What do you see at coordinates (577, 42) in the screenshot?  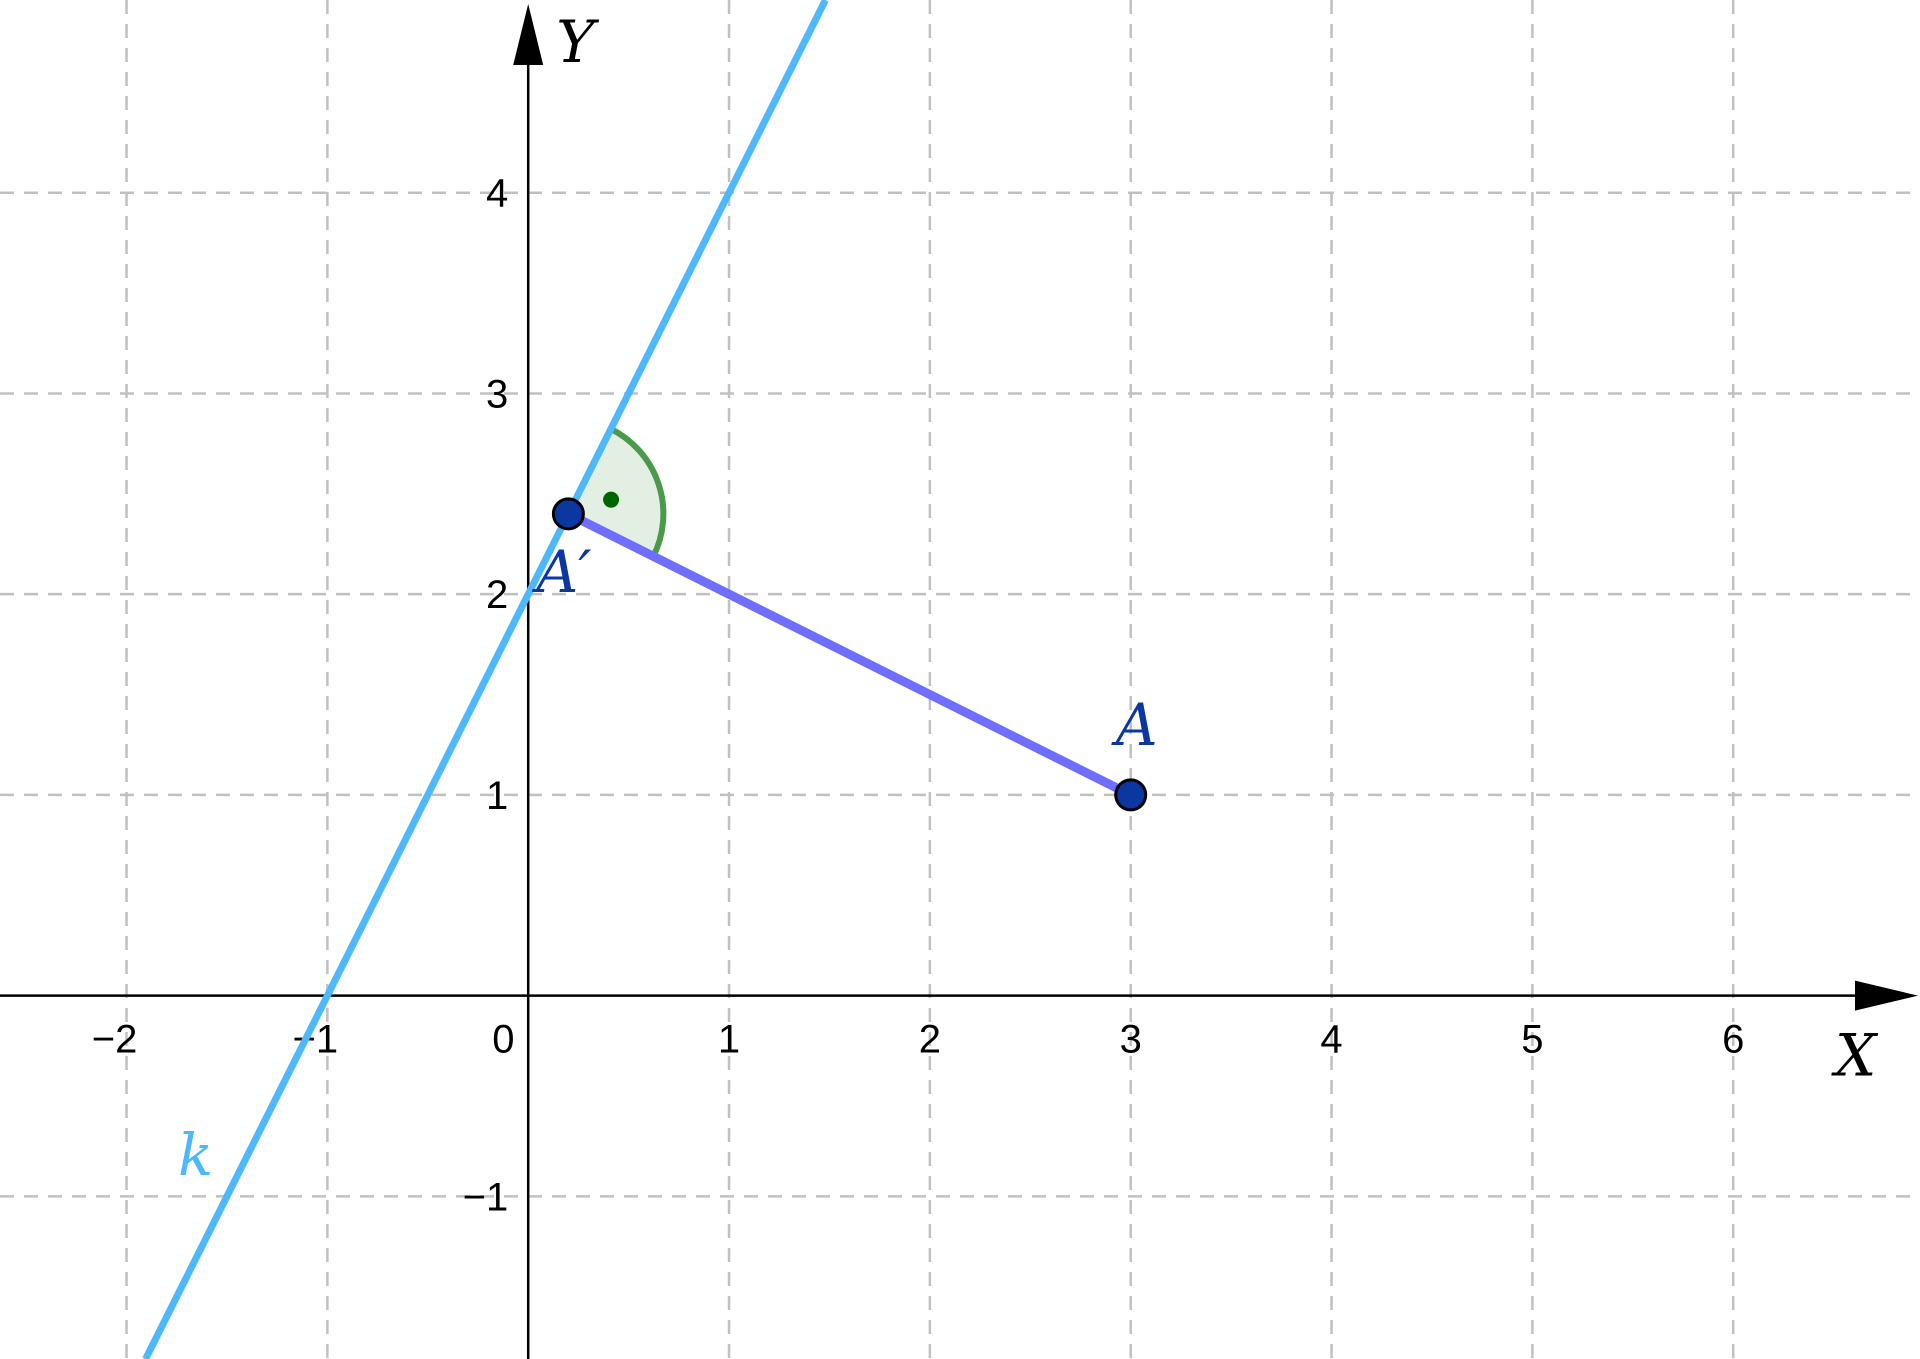 I see `y-axis-label: Y` at bounding box center [577, 42].